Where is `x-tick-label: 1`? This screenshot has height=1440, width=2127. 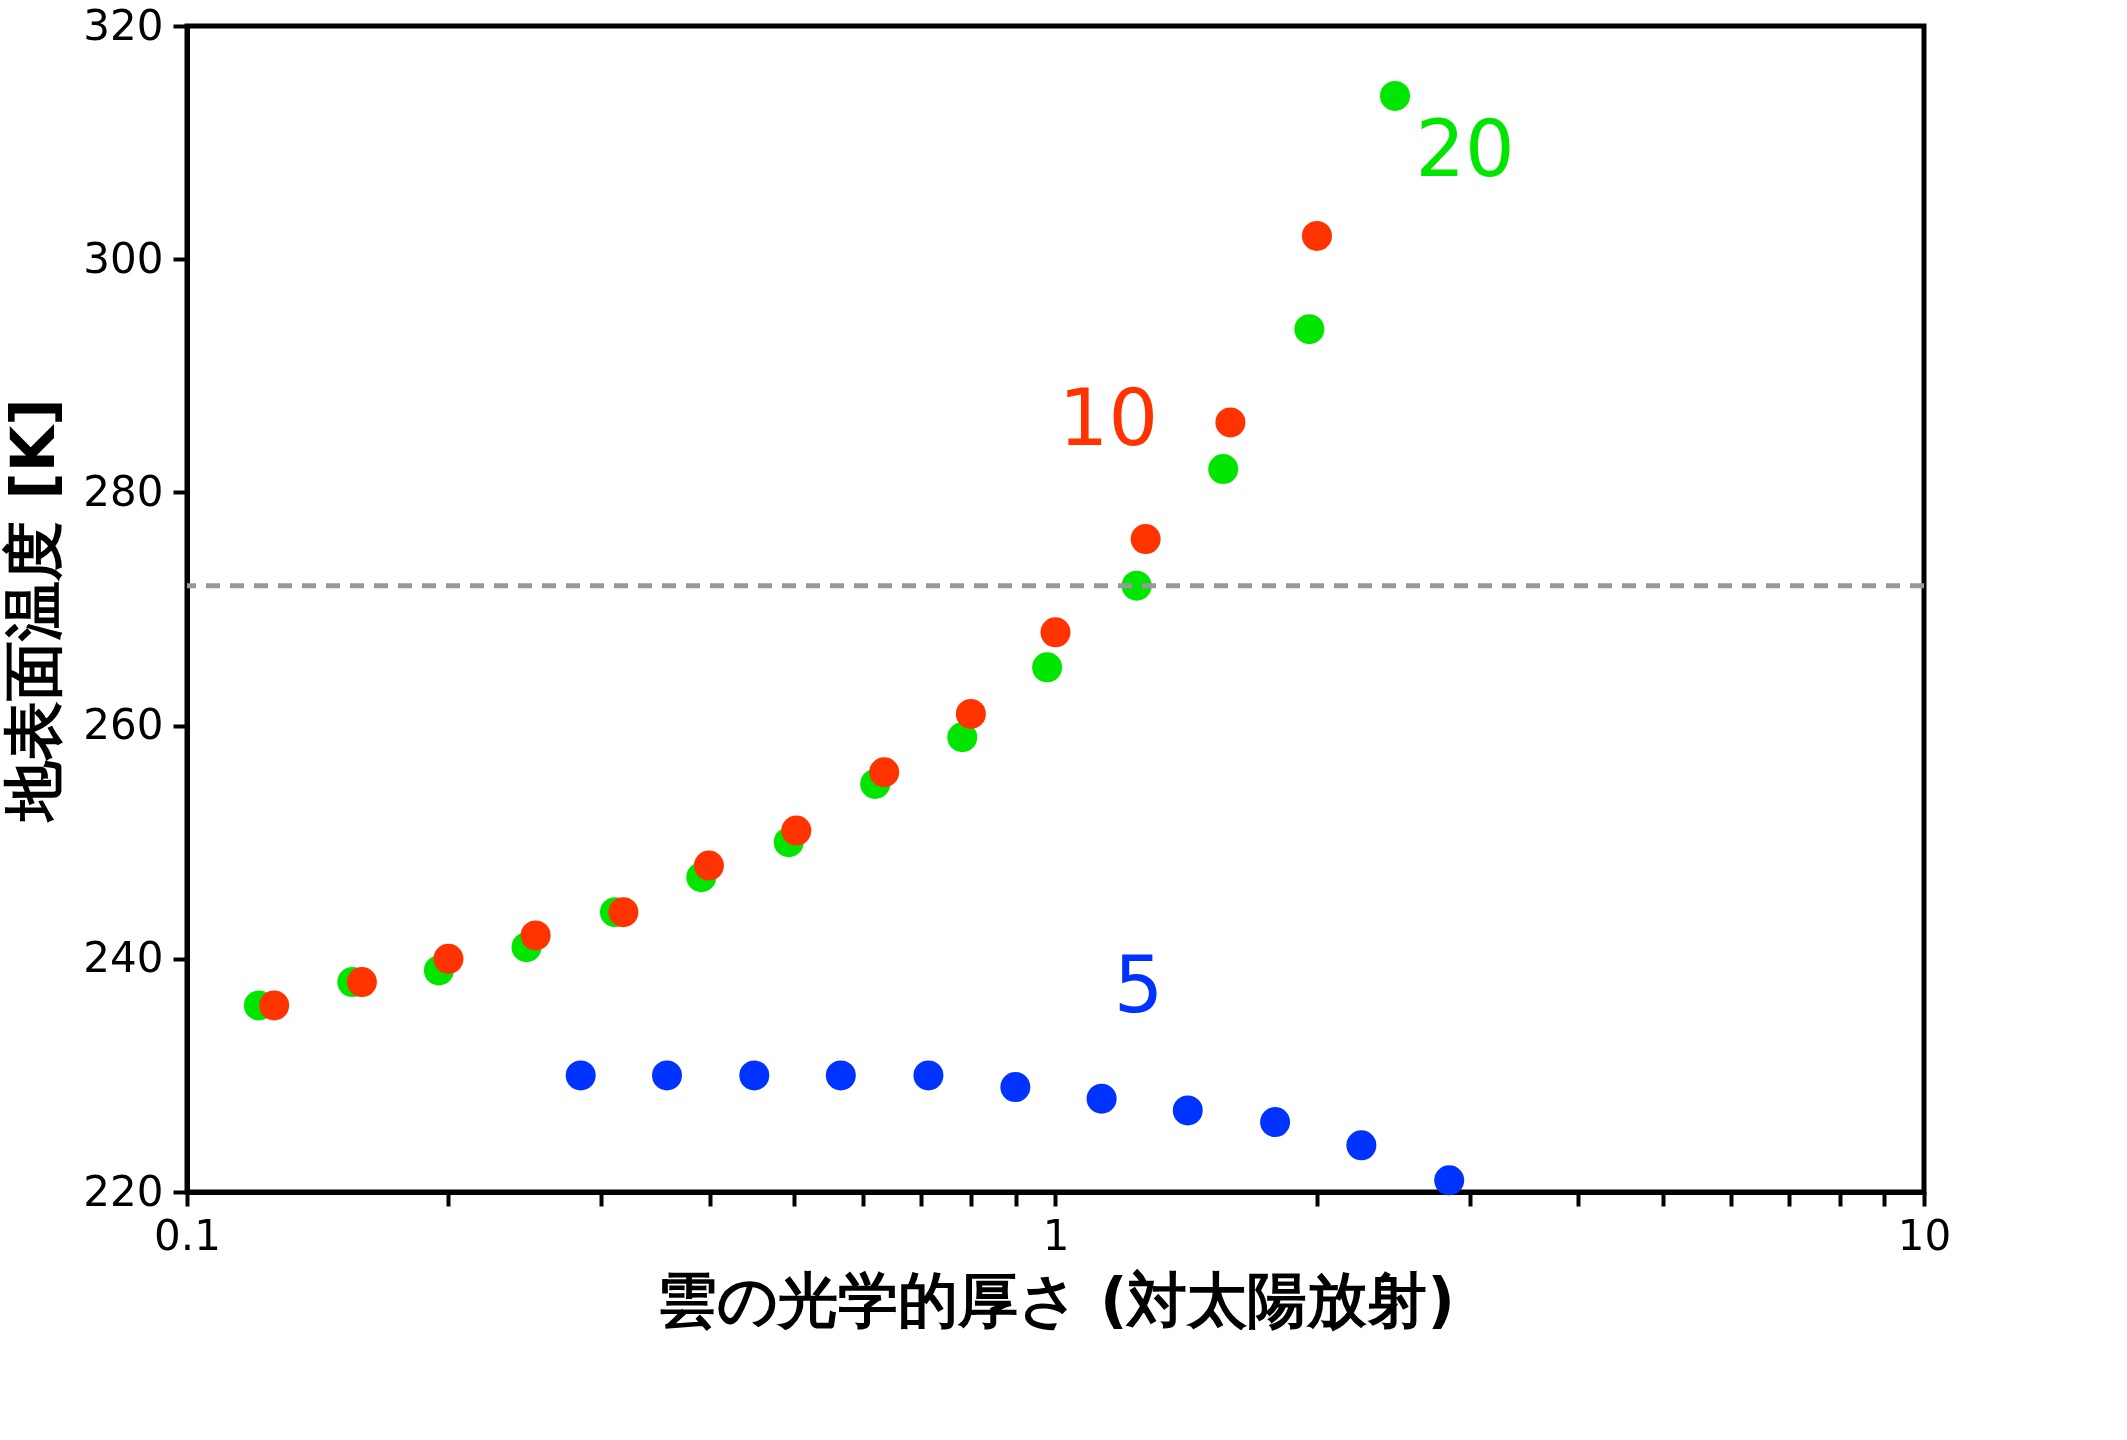 x-tick-label: 1 is located at coordinates (1056, 1235).